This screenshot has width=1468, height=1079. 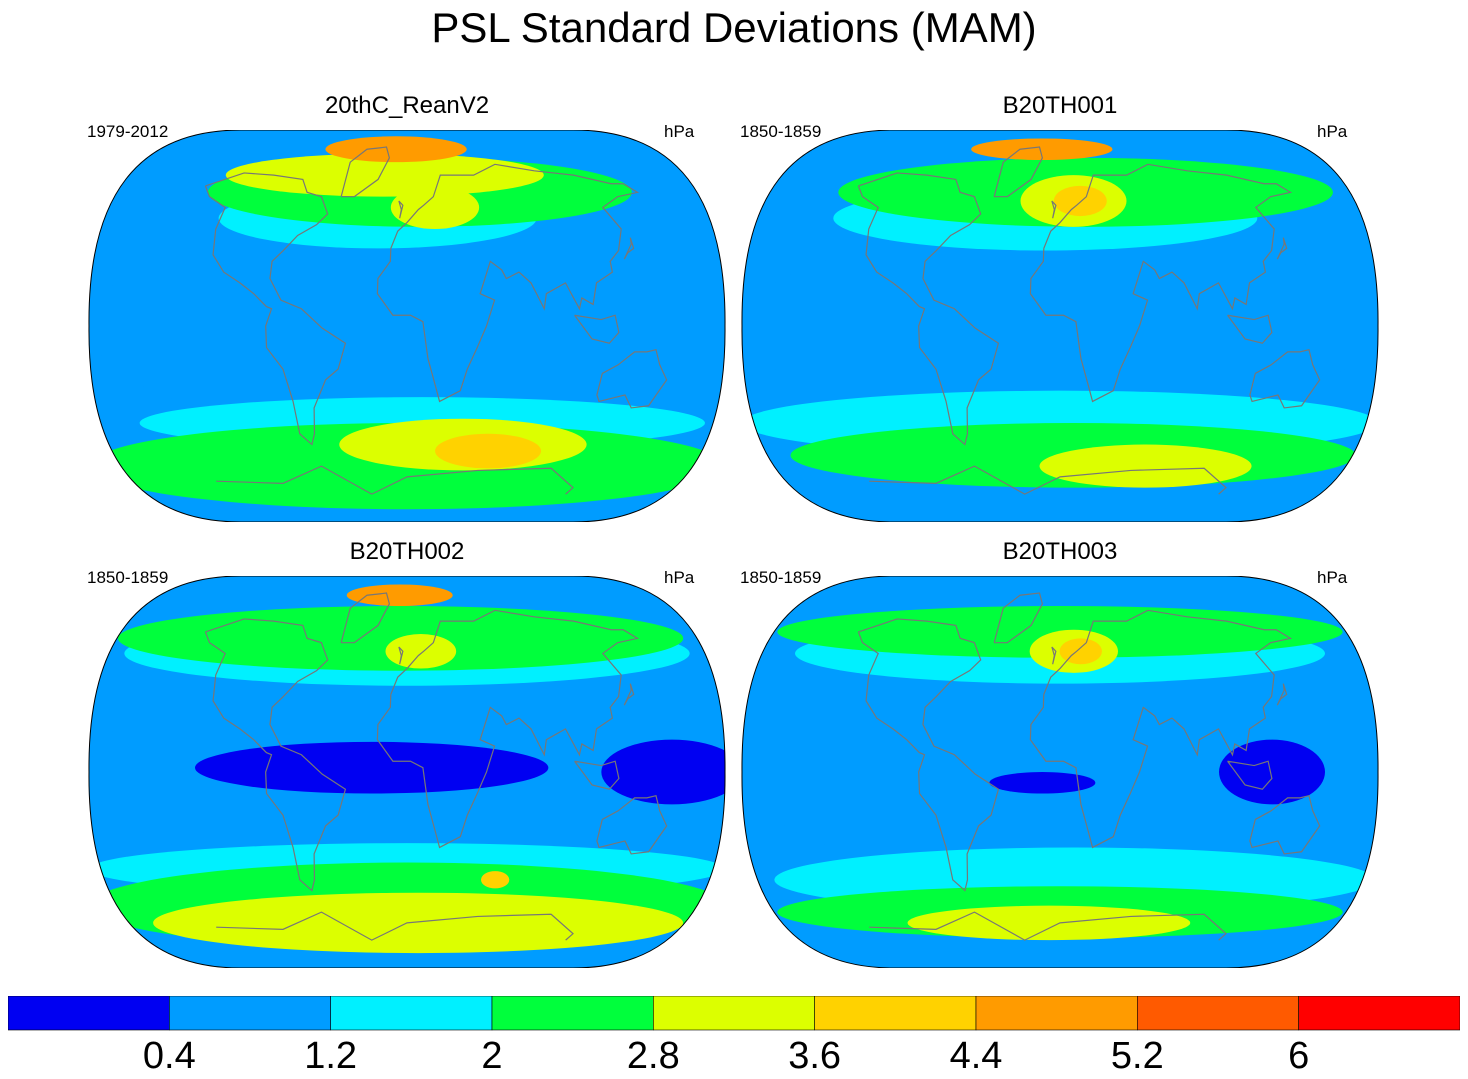 What do you see at coordinates (815, 1056) in the screenshot?
I see `colorbar-label: 3.6` at bounding box center [815, 1056].